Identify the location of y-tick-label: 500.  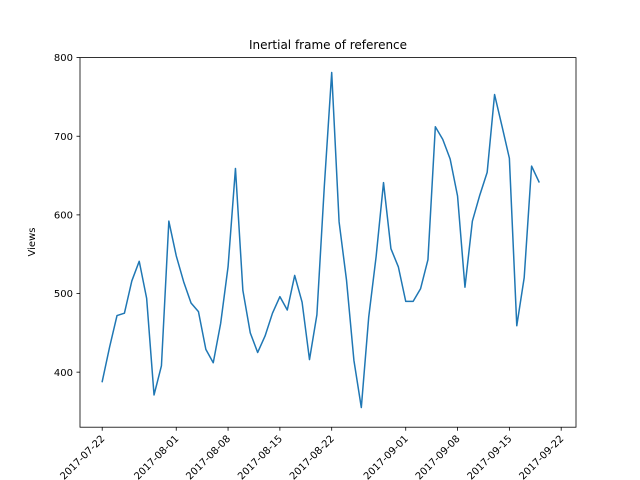
(63, 294).